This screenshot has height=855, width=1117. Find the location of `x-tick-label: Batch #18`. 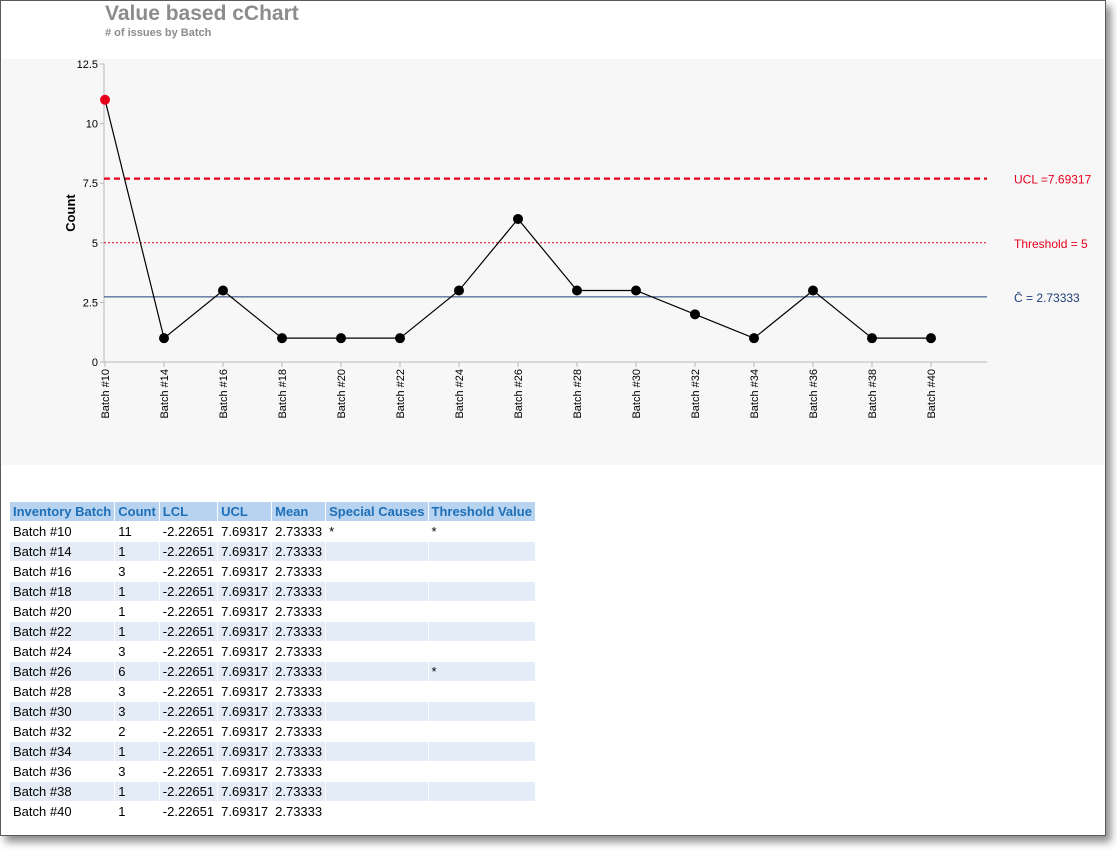

x-tick-label: Batch #18 is located at coordinates (283, 394).